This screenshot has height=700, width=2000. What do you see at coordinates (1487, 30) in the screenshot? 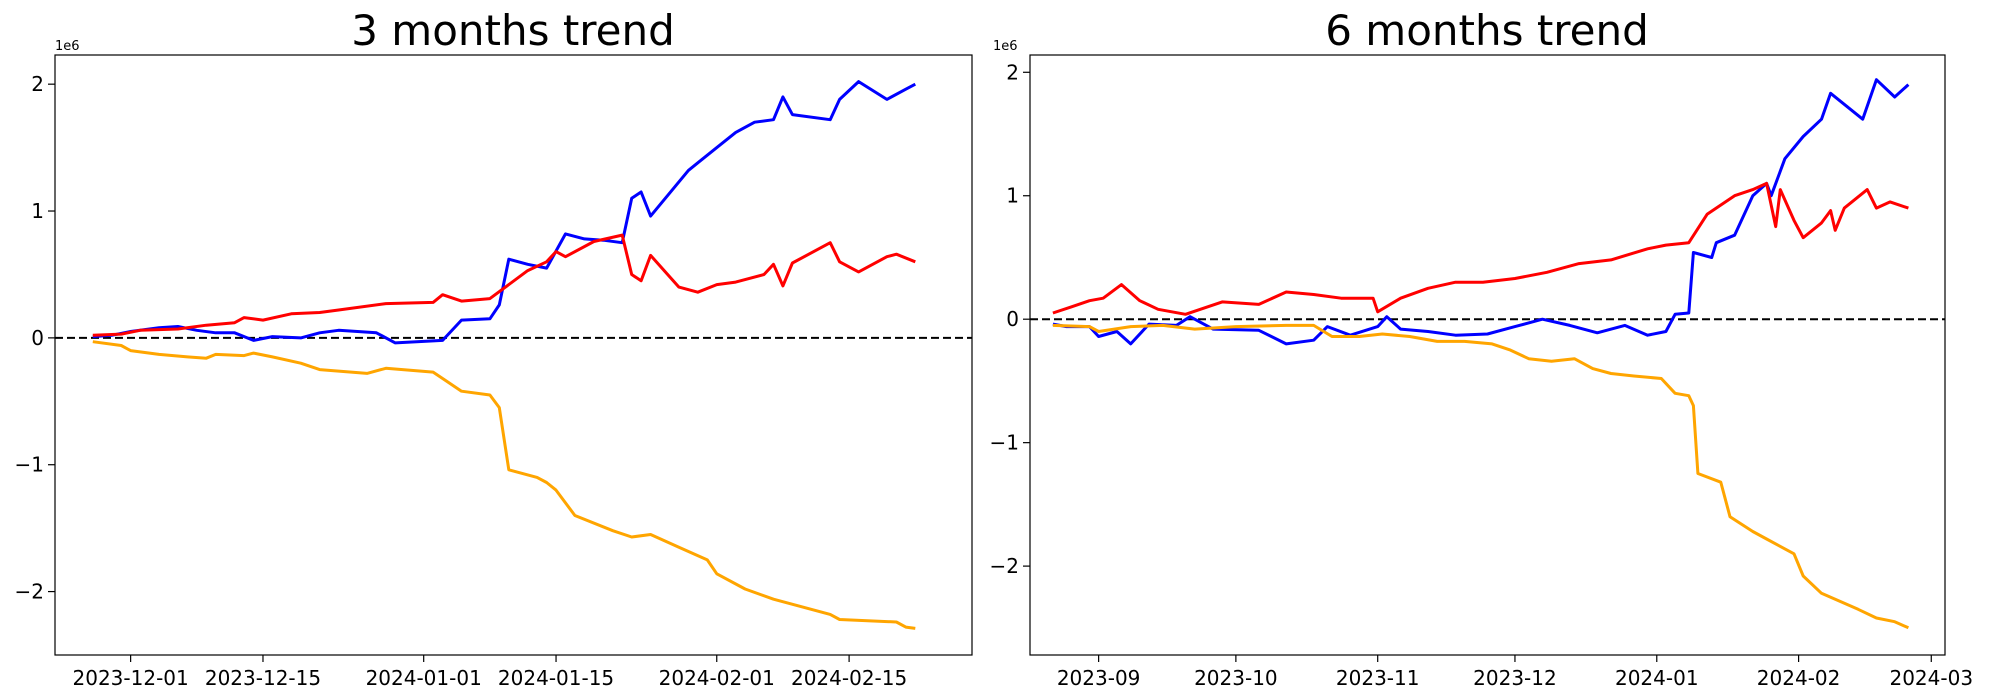
I see `chart-title: 6 months trend` at bounding box center [1487, 30].